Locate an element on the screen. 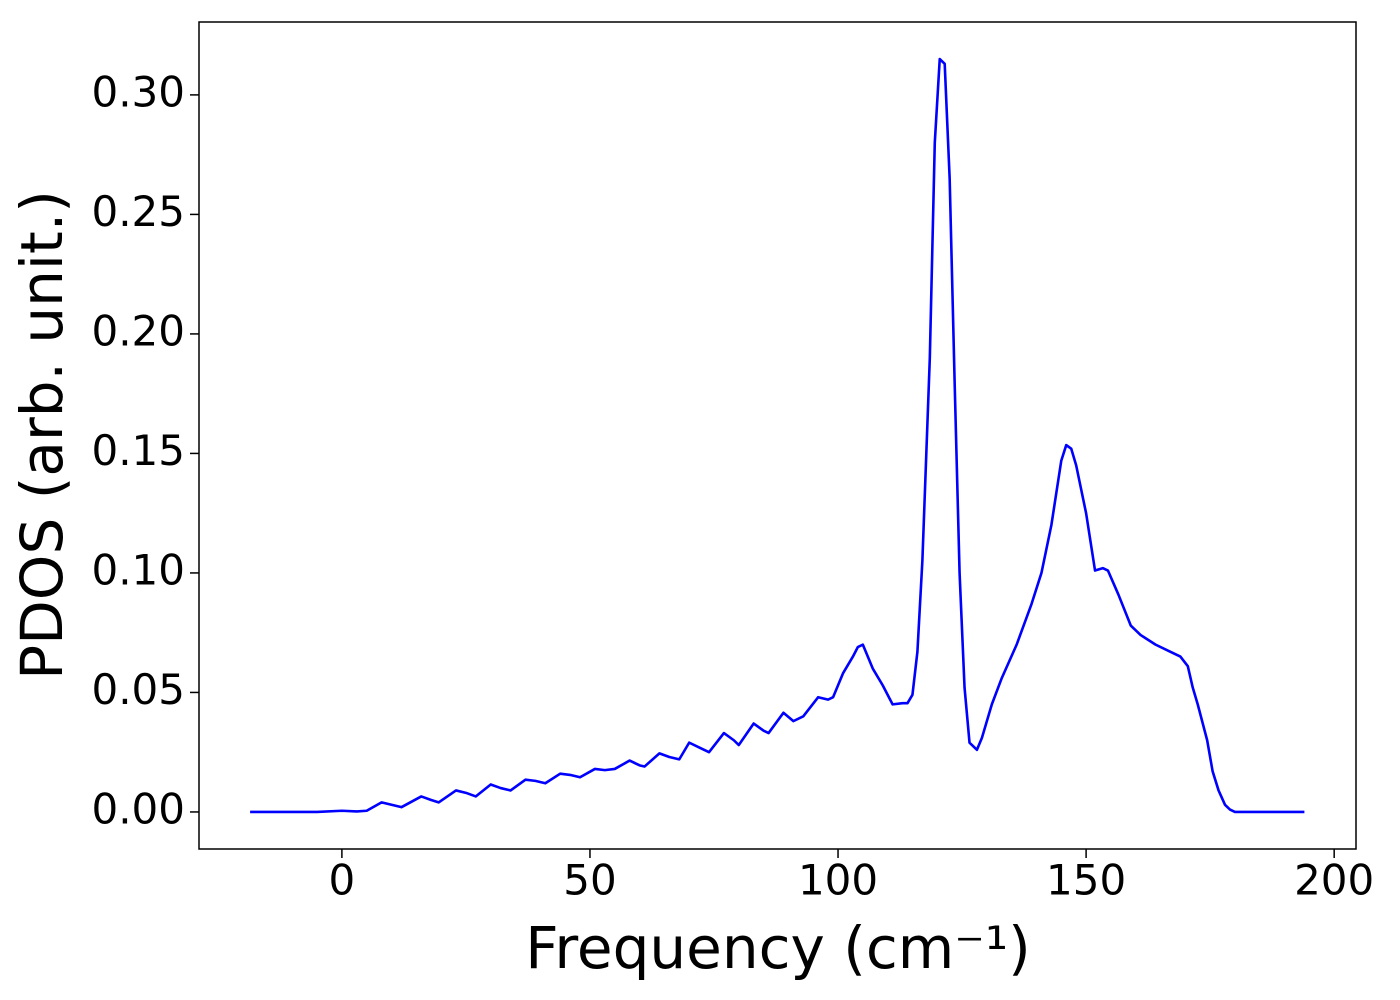  y-tick-label: 0.25 is located at coordinates (138, 211).